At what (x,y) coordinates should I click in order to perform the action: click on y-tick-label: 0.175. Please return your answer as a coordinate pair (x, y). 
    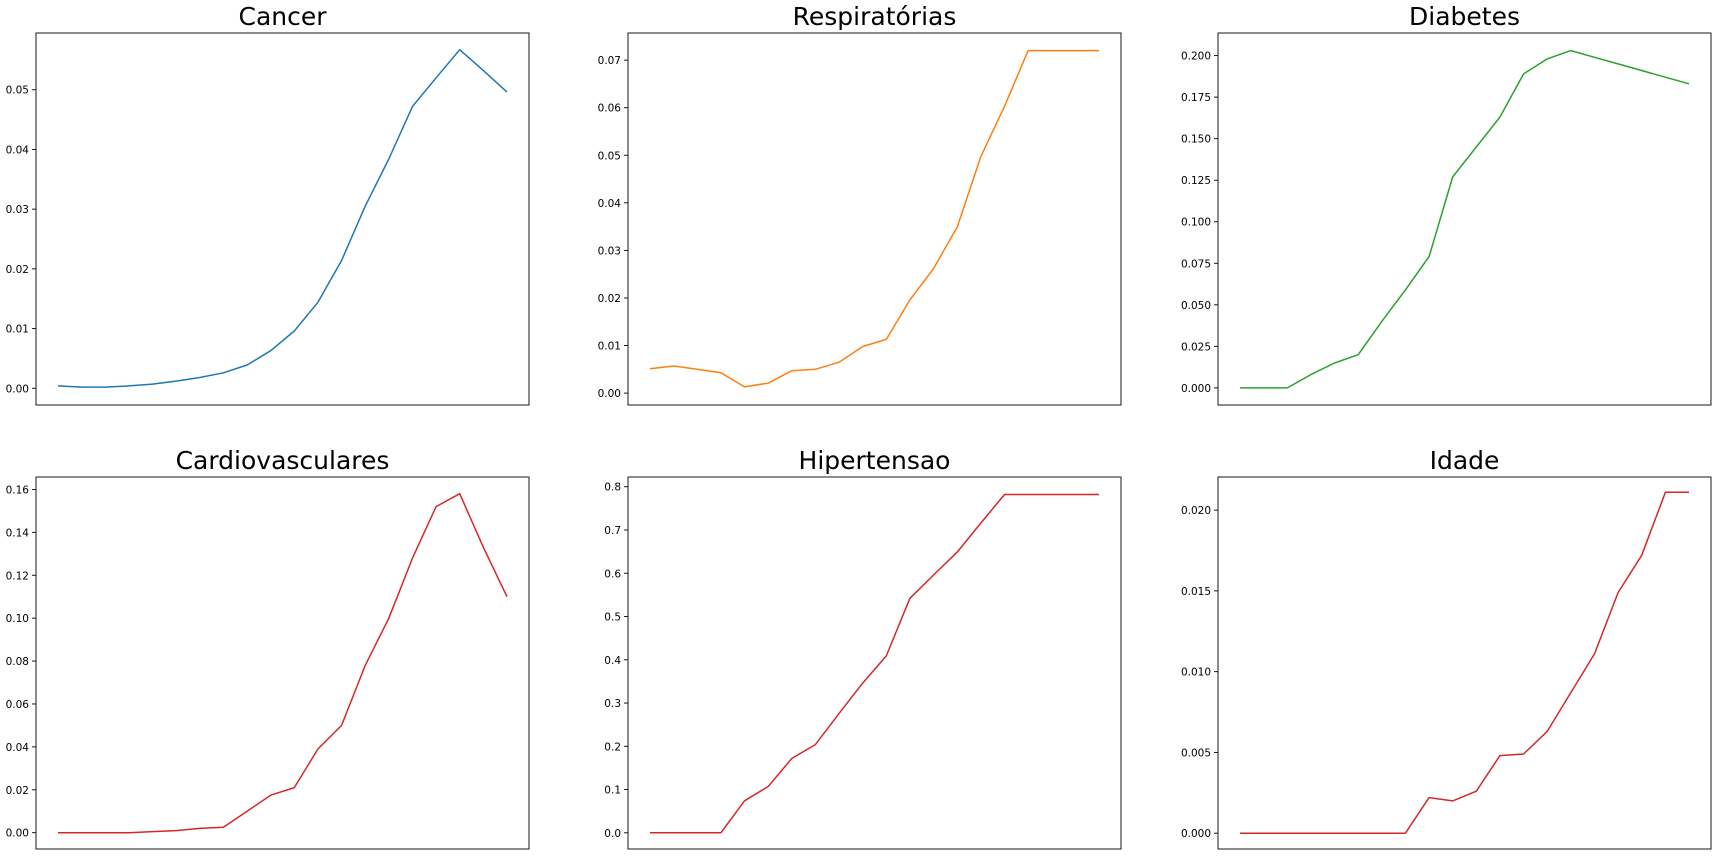
    Looking at the image, I should click on (1196, 98).